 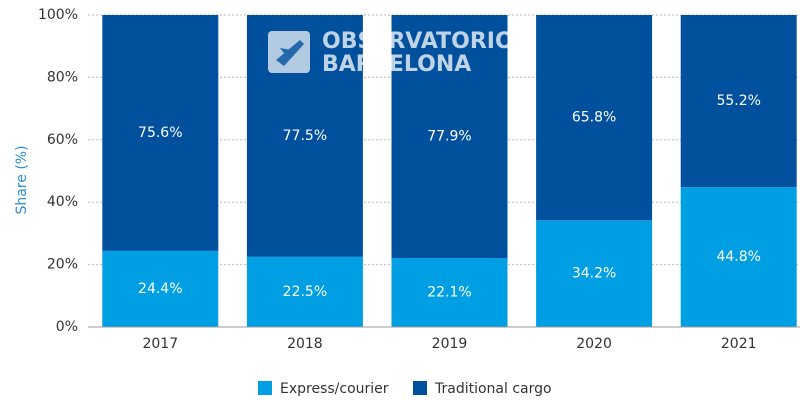 I want to click on plane-icon, so click(x=290, y=53).